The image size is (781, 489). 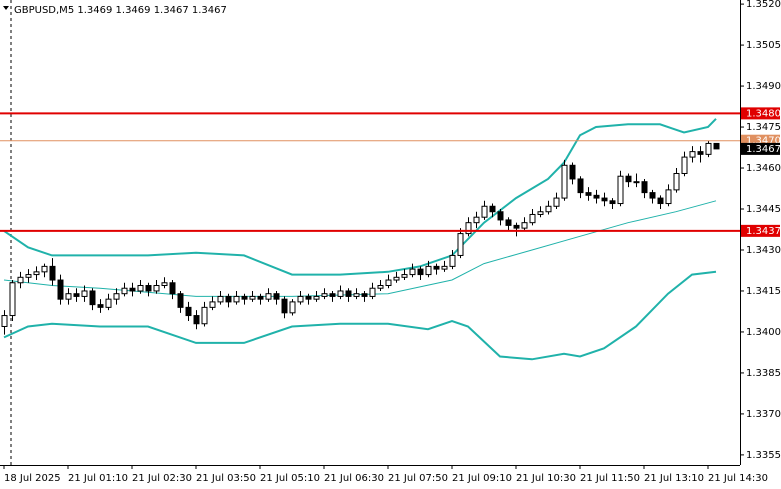 I want to click on y-tick-label: 1.3355, so click(x=763, y=455).